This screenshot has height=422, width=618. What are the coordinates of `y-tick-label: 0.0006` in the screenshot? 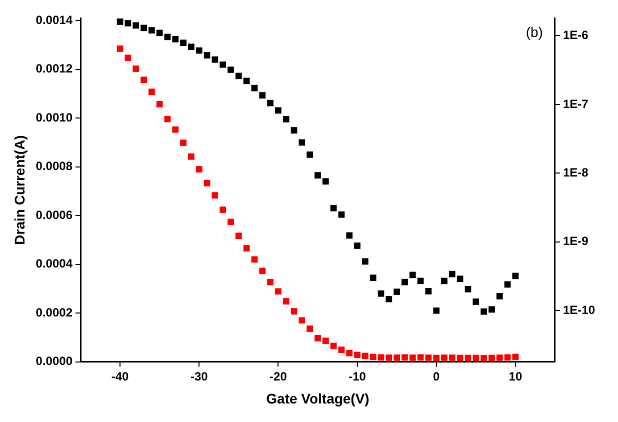 It's located at (54, 215).